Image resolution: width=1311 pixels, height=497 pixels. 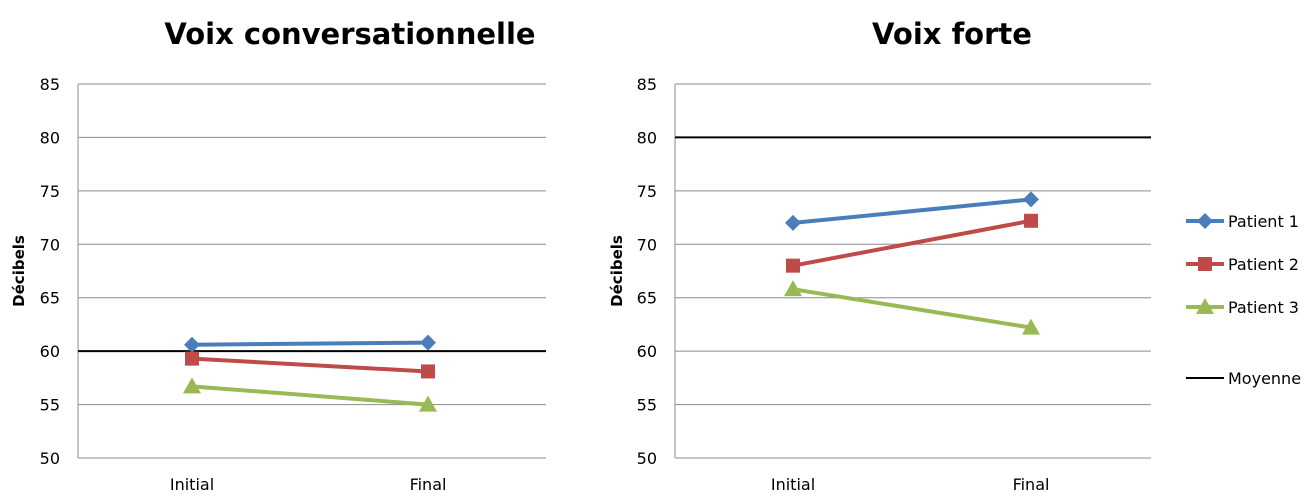 I want to click on legend-label-patient-2: Patient 2, so click(x=1263, y=264).